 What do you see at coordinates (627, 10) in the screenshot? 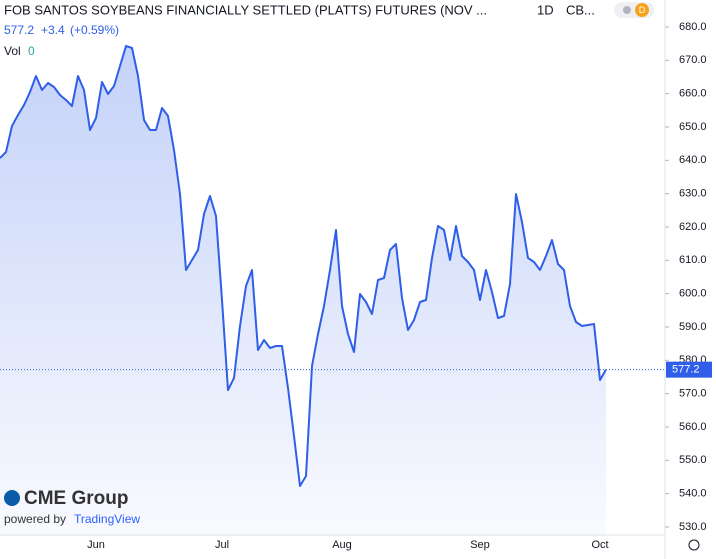
I see `toggle-icon` at bounding box center [627, 10].